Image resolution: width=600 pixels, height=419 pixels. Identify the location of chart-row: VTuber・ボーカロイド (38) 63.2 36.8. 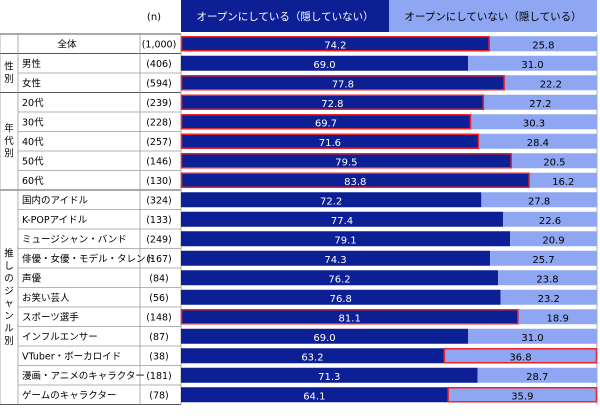
(310, 356).